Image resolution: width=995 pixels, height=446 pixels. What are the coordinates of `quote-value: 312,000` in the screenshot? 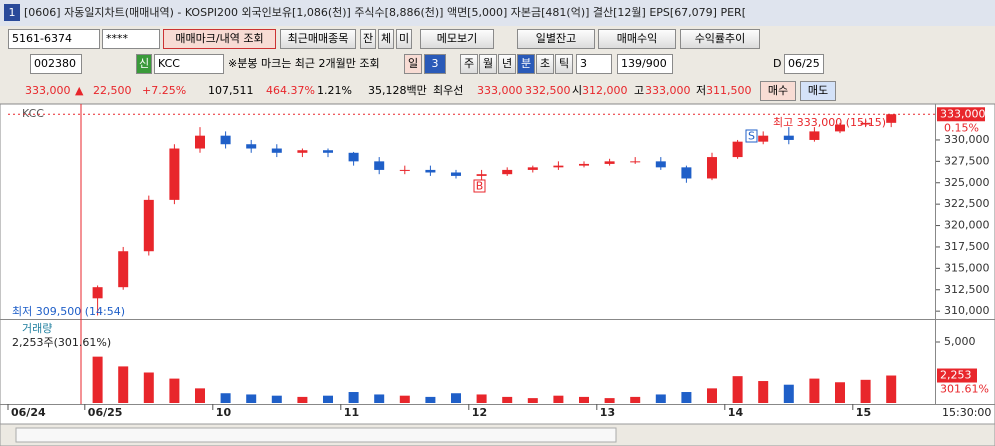 It's located at (605, 90).